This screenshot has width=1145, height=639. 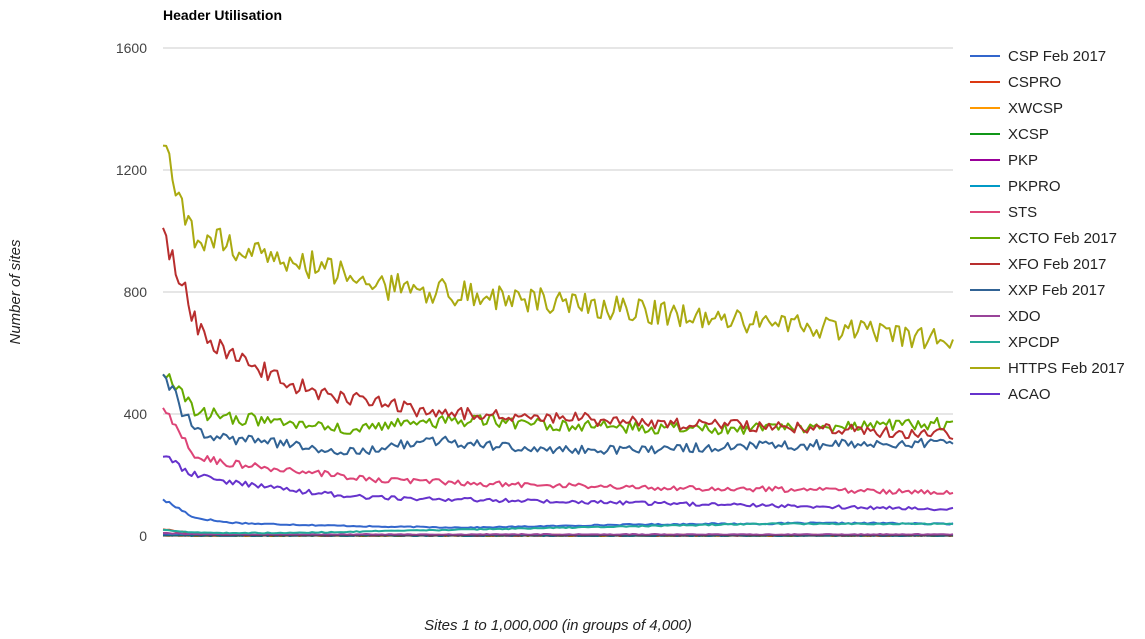 I want to click on legend-label: PKPRO, so click(x=1034, y=186).